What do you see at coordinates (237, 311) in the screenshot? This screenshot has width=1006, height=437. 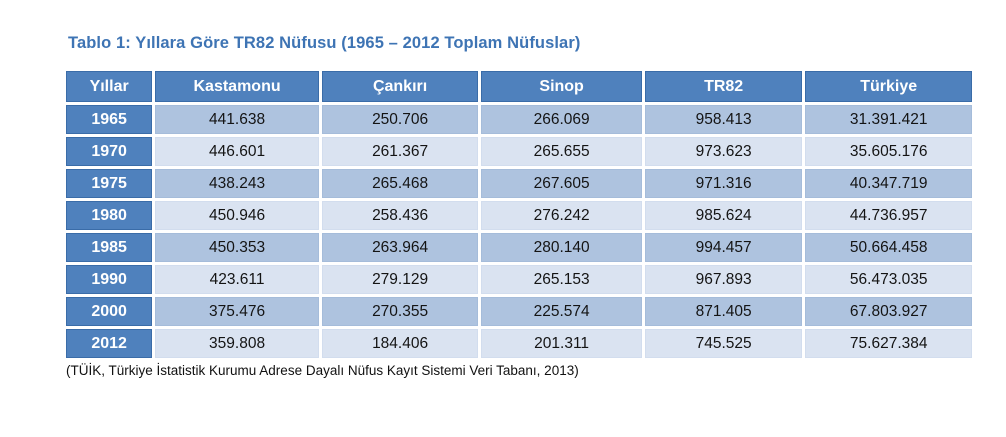 I see `population-cell: 375.476` at bounding box center [237, 311].